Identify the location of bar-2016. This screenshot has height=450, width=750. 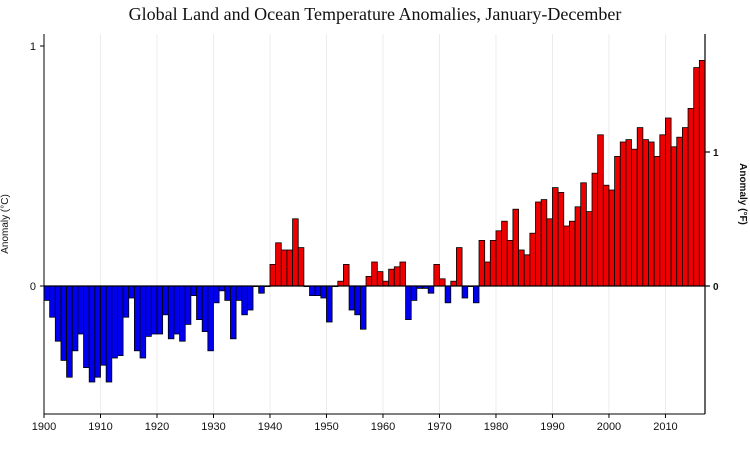
(702, 173).